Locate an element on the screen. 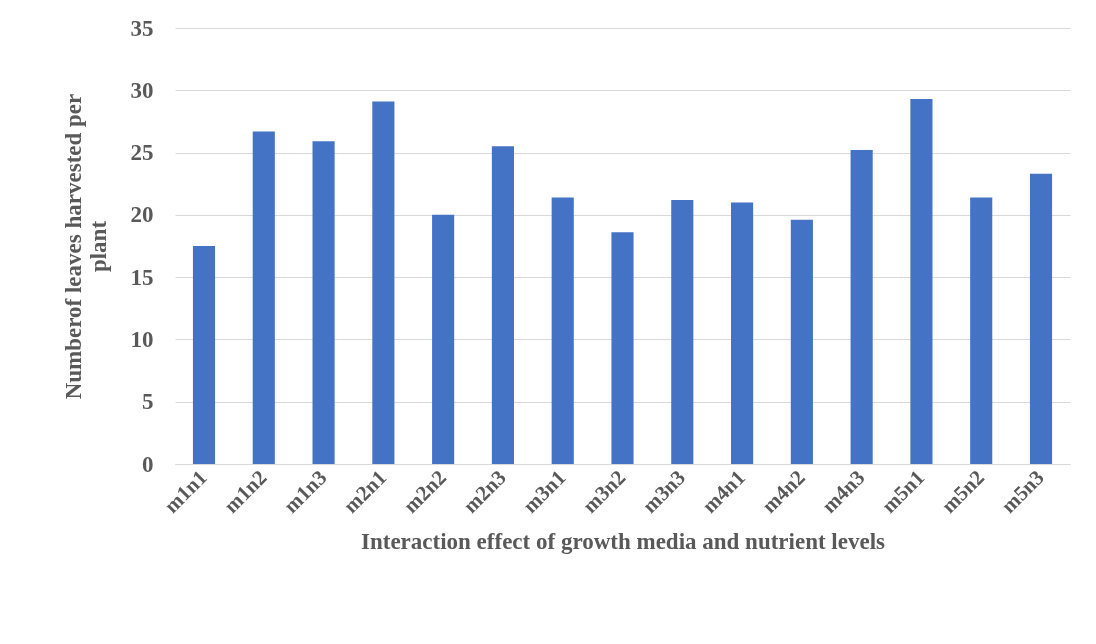  y-tick-label: 30 is located at coordinates (142, 90).